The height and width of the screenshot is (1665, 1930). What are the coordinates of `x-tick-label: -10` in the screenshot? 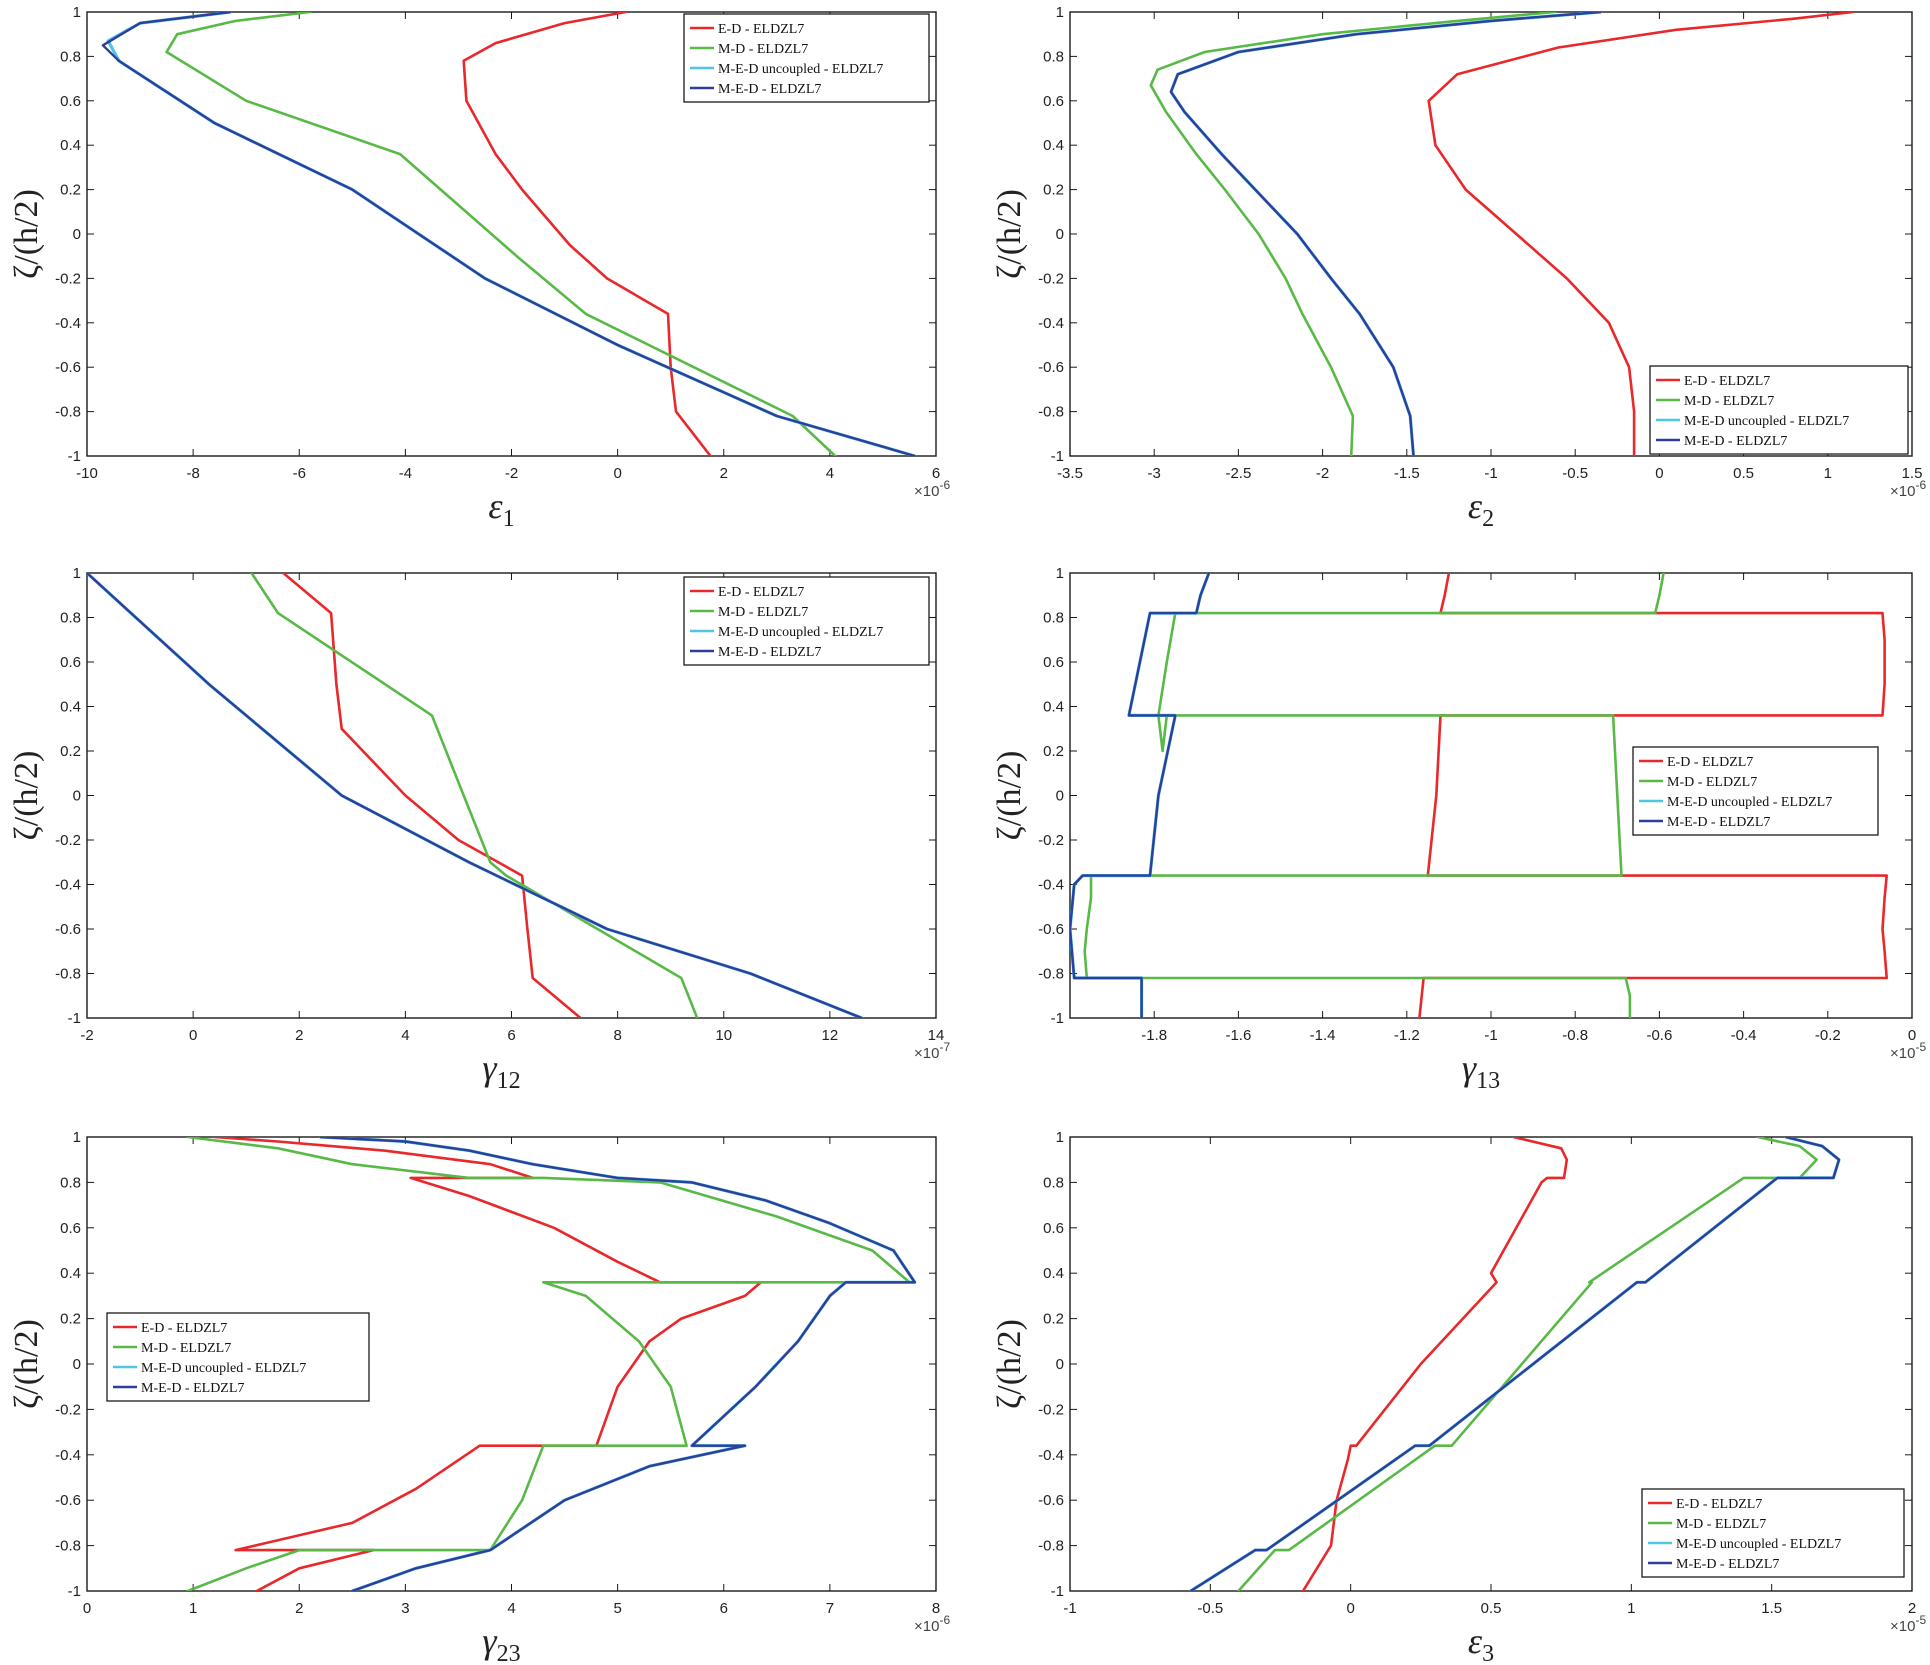 It's located at (87, 473).